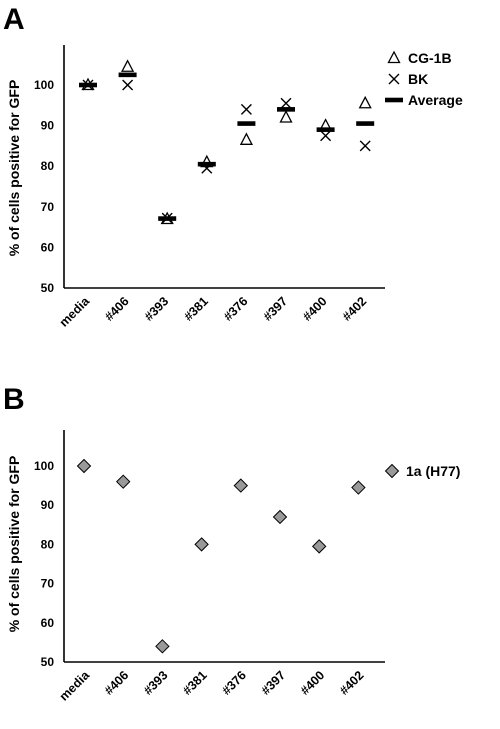  Describe the element at coordinates (14, 399) in the screenshot. I see `panel-b-letter: B` at that location.